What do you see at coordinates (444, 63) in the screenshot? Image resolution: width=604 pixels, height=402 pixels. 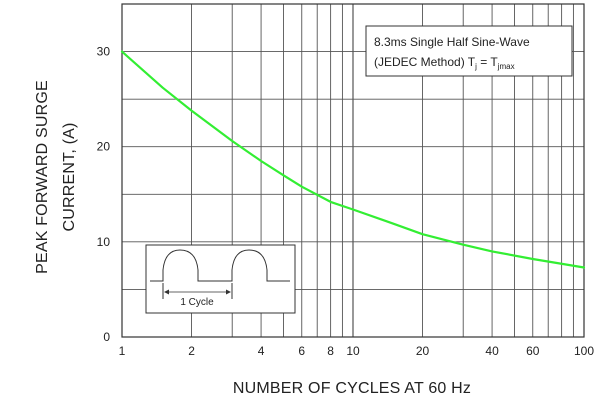 I see `annotation-line-2: (JEDEC Method) Tj = Tjmax` at bounding box center [444, 63].